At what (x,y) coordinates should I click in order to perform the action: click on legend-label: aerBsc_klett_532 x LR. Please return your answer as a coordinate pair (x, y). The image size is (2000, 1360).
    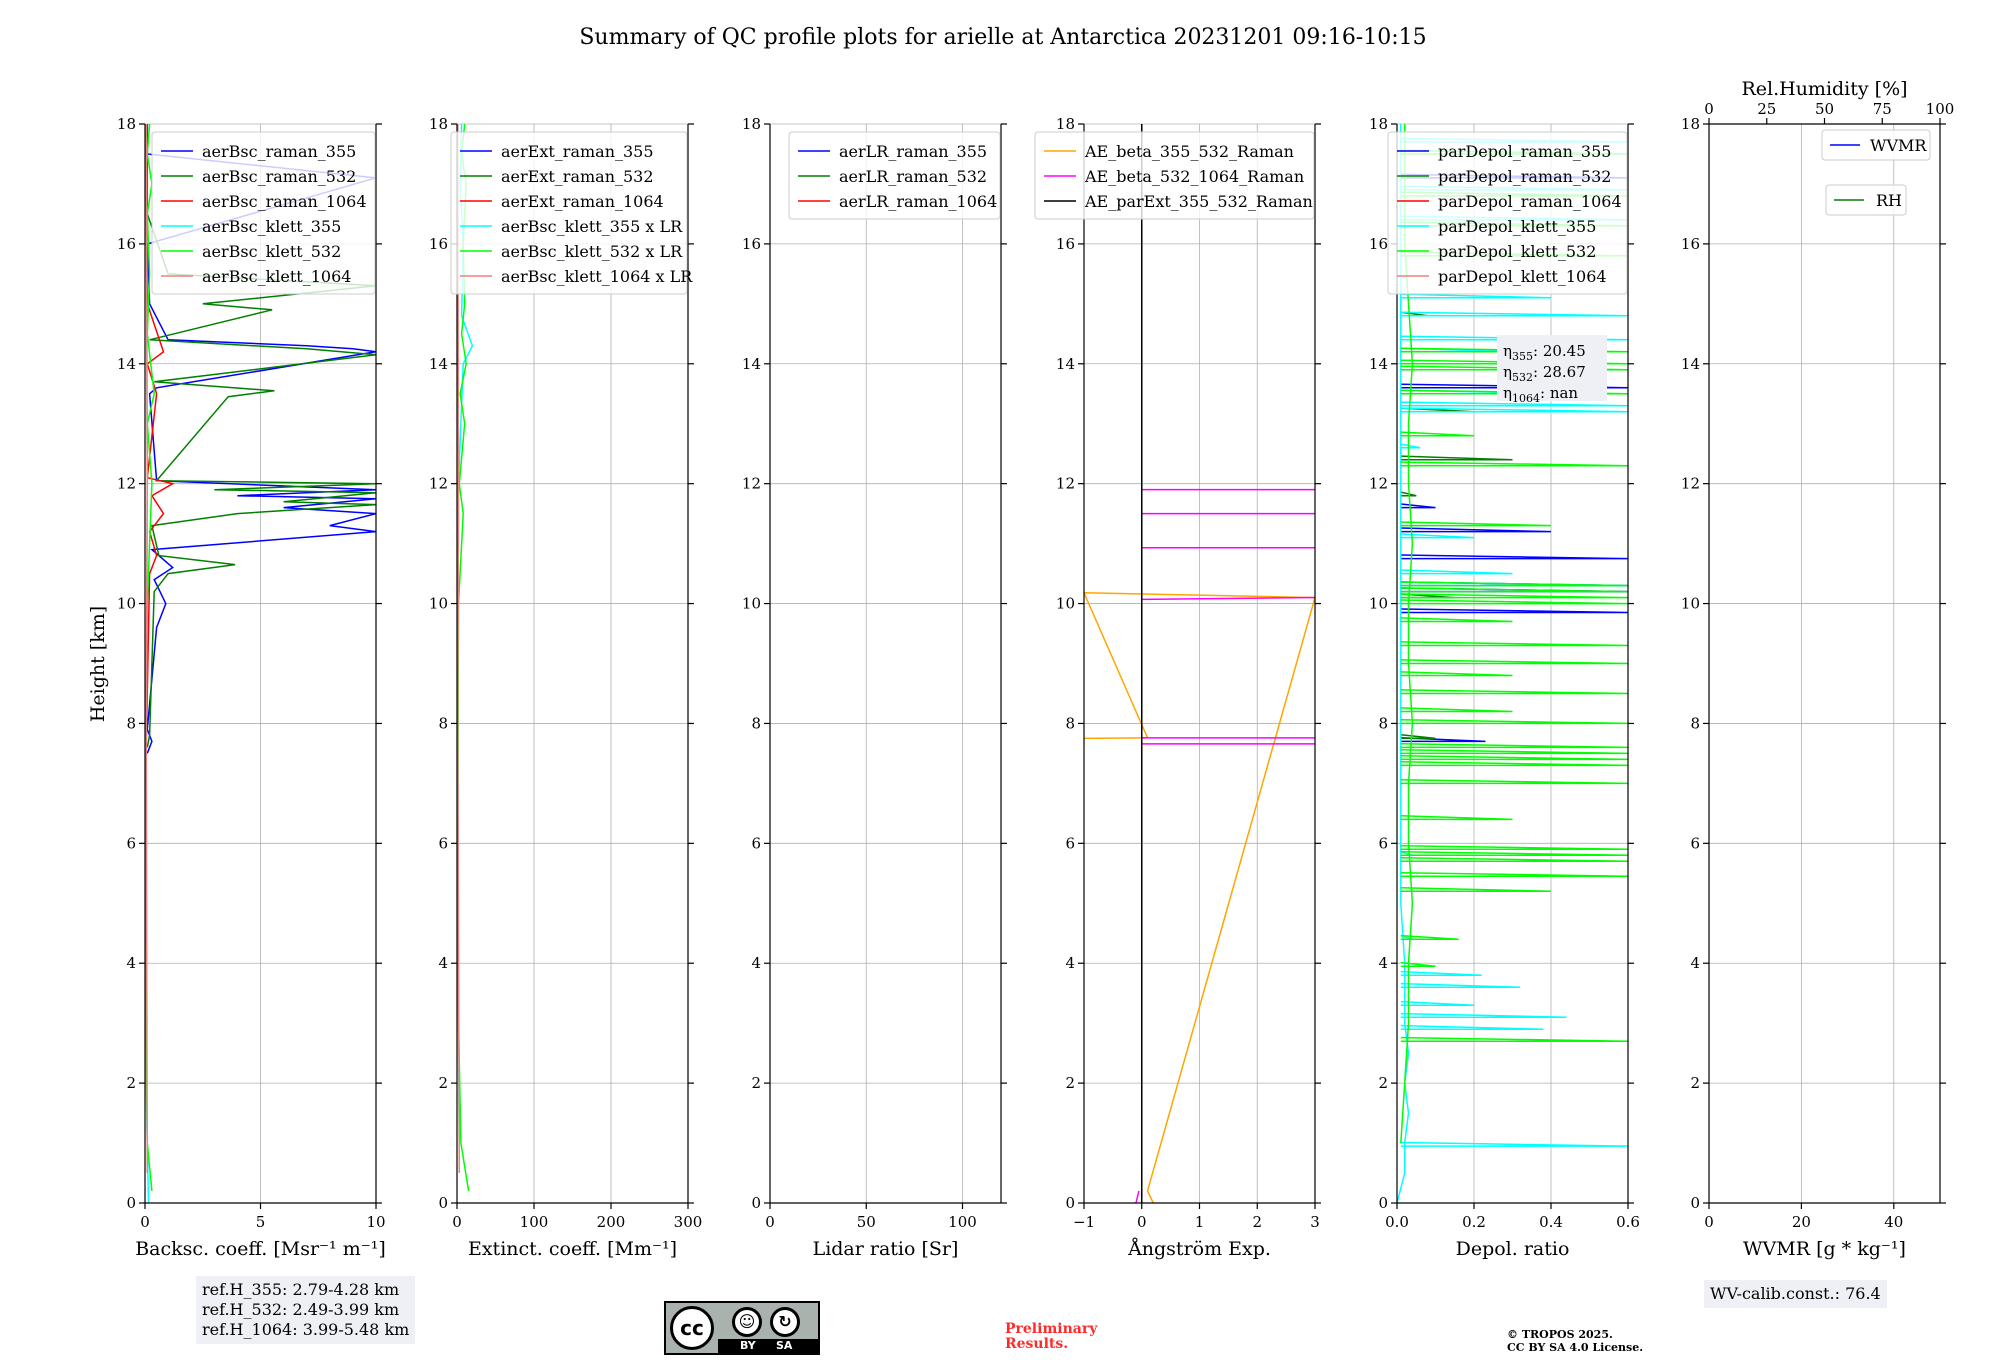
    Looking at the image, I should click on (592, 251).